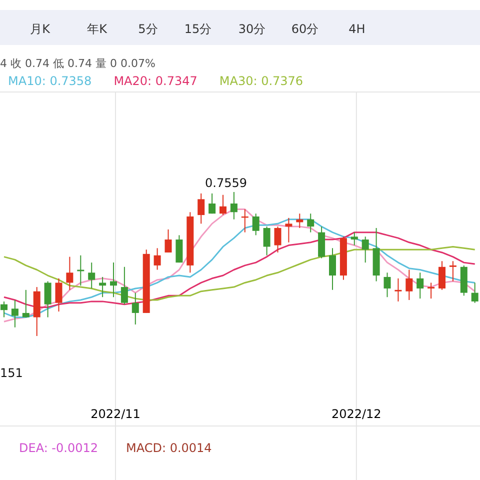  I want to click on text: 年K, so click(97, 29).